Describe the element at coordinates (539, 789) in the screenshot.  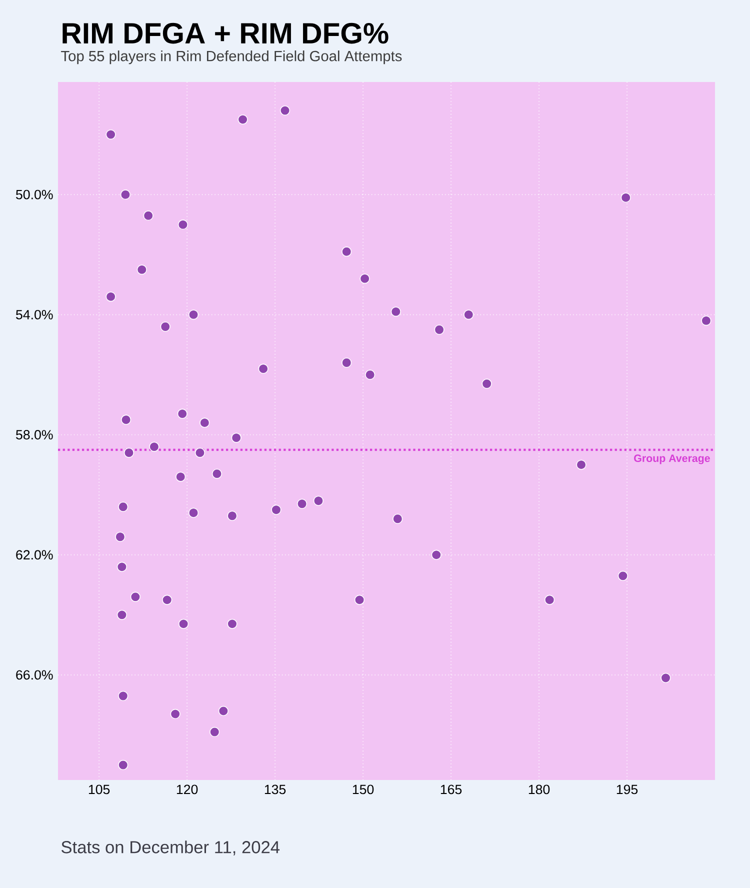
I see `x-tick-label: 180` at that location.